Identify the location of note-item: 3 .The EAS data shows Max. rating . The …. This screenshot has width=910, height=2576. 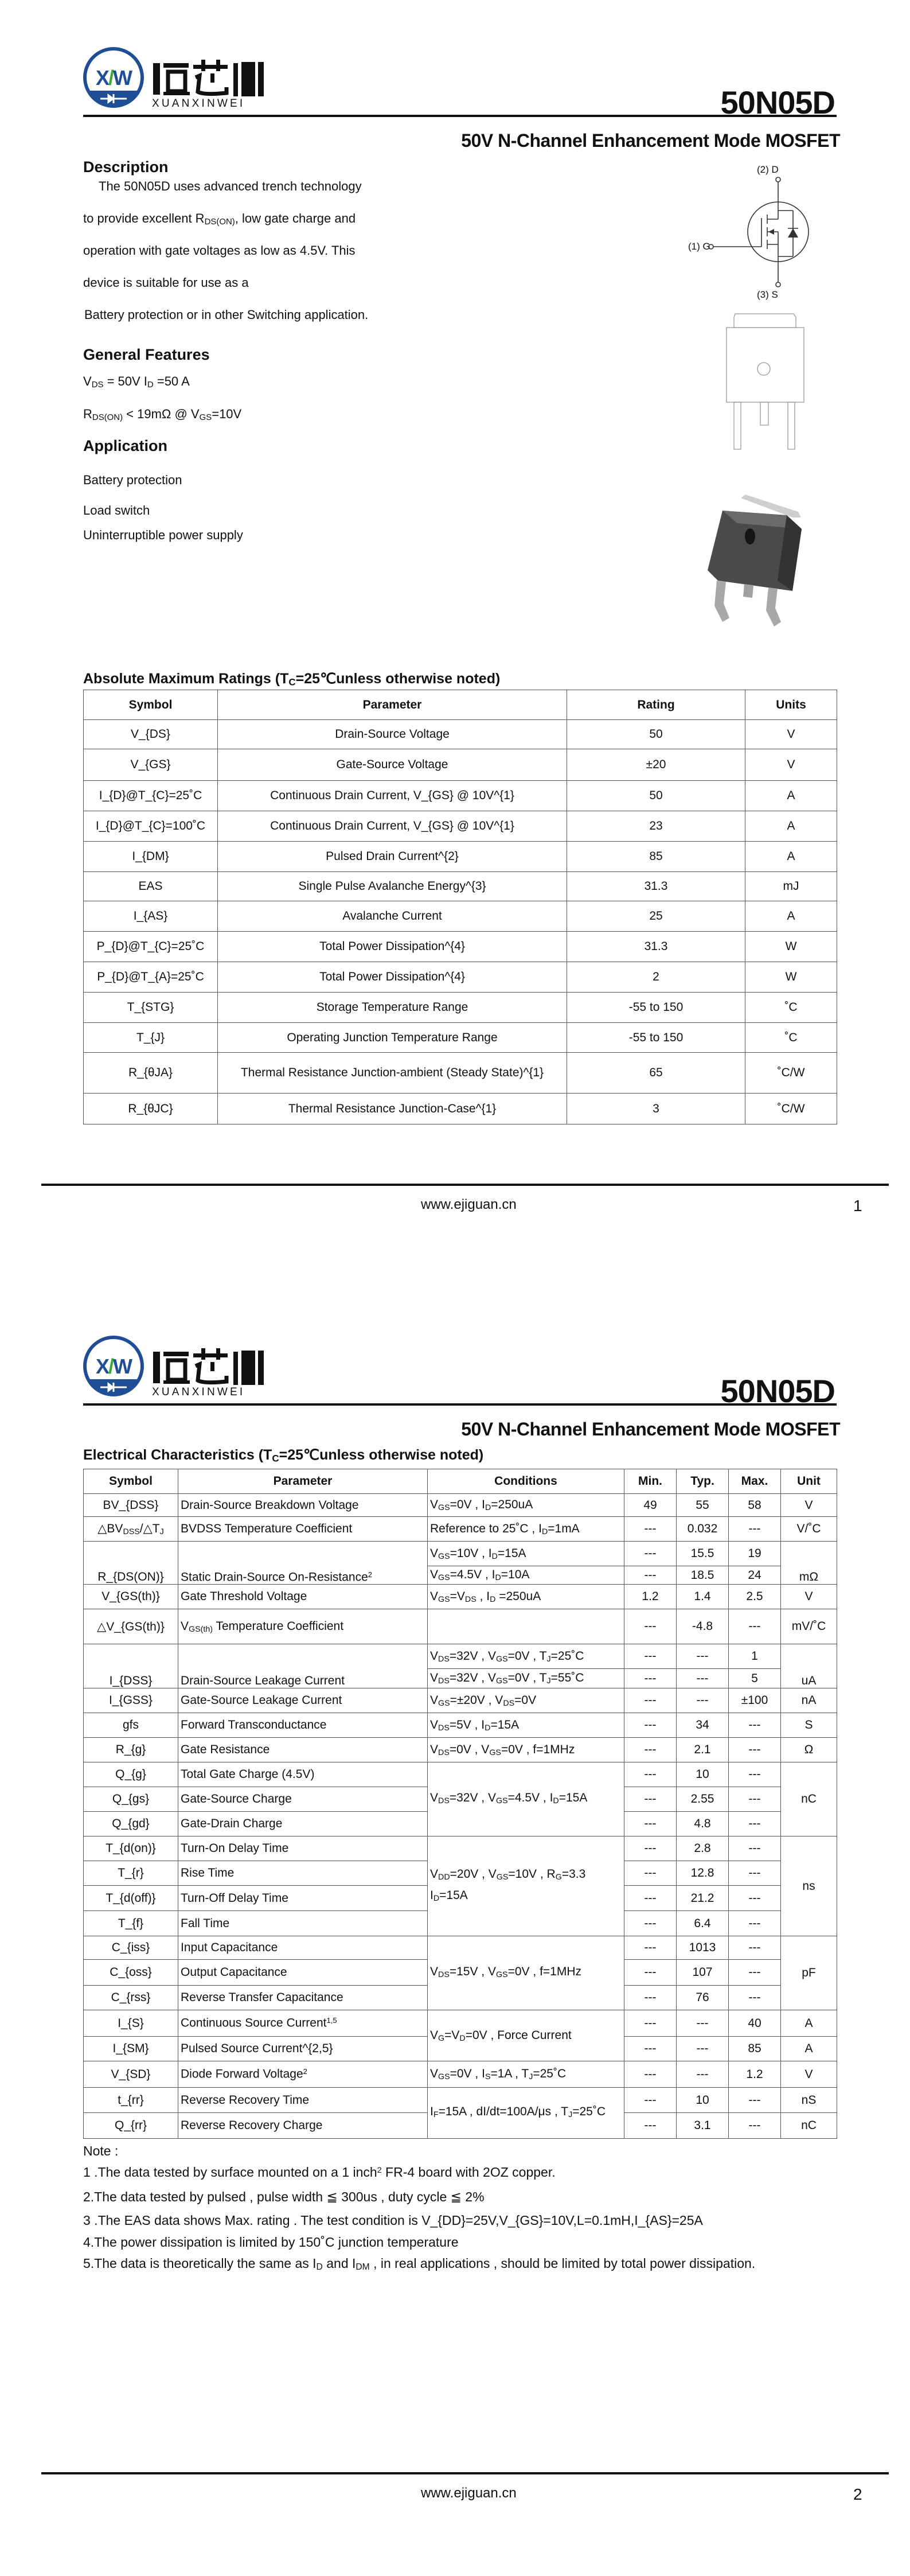
(393, 2220).